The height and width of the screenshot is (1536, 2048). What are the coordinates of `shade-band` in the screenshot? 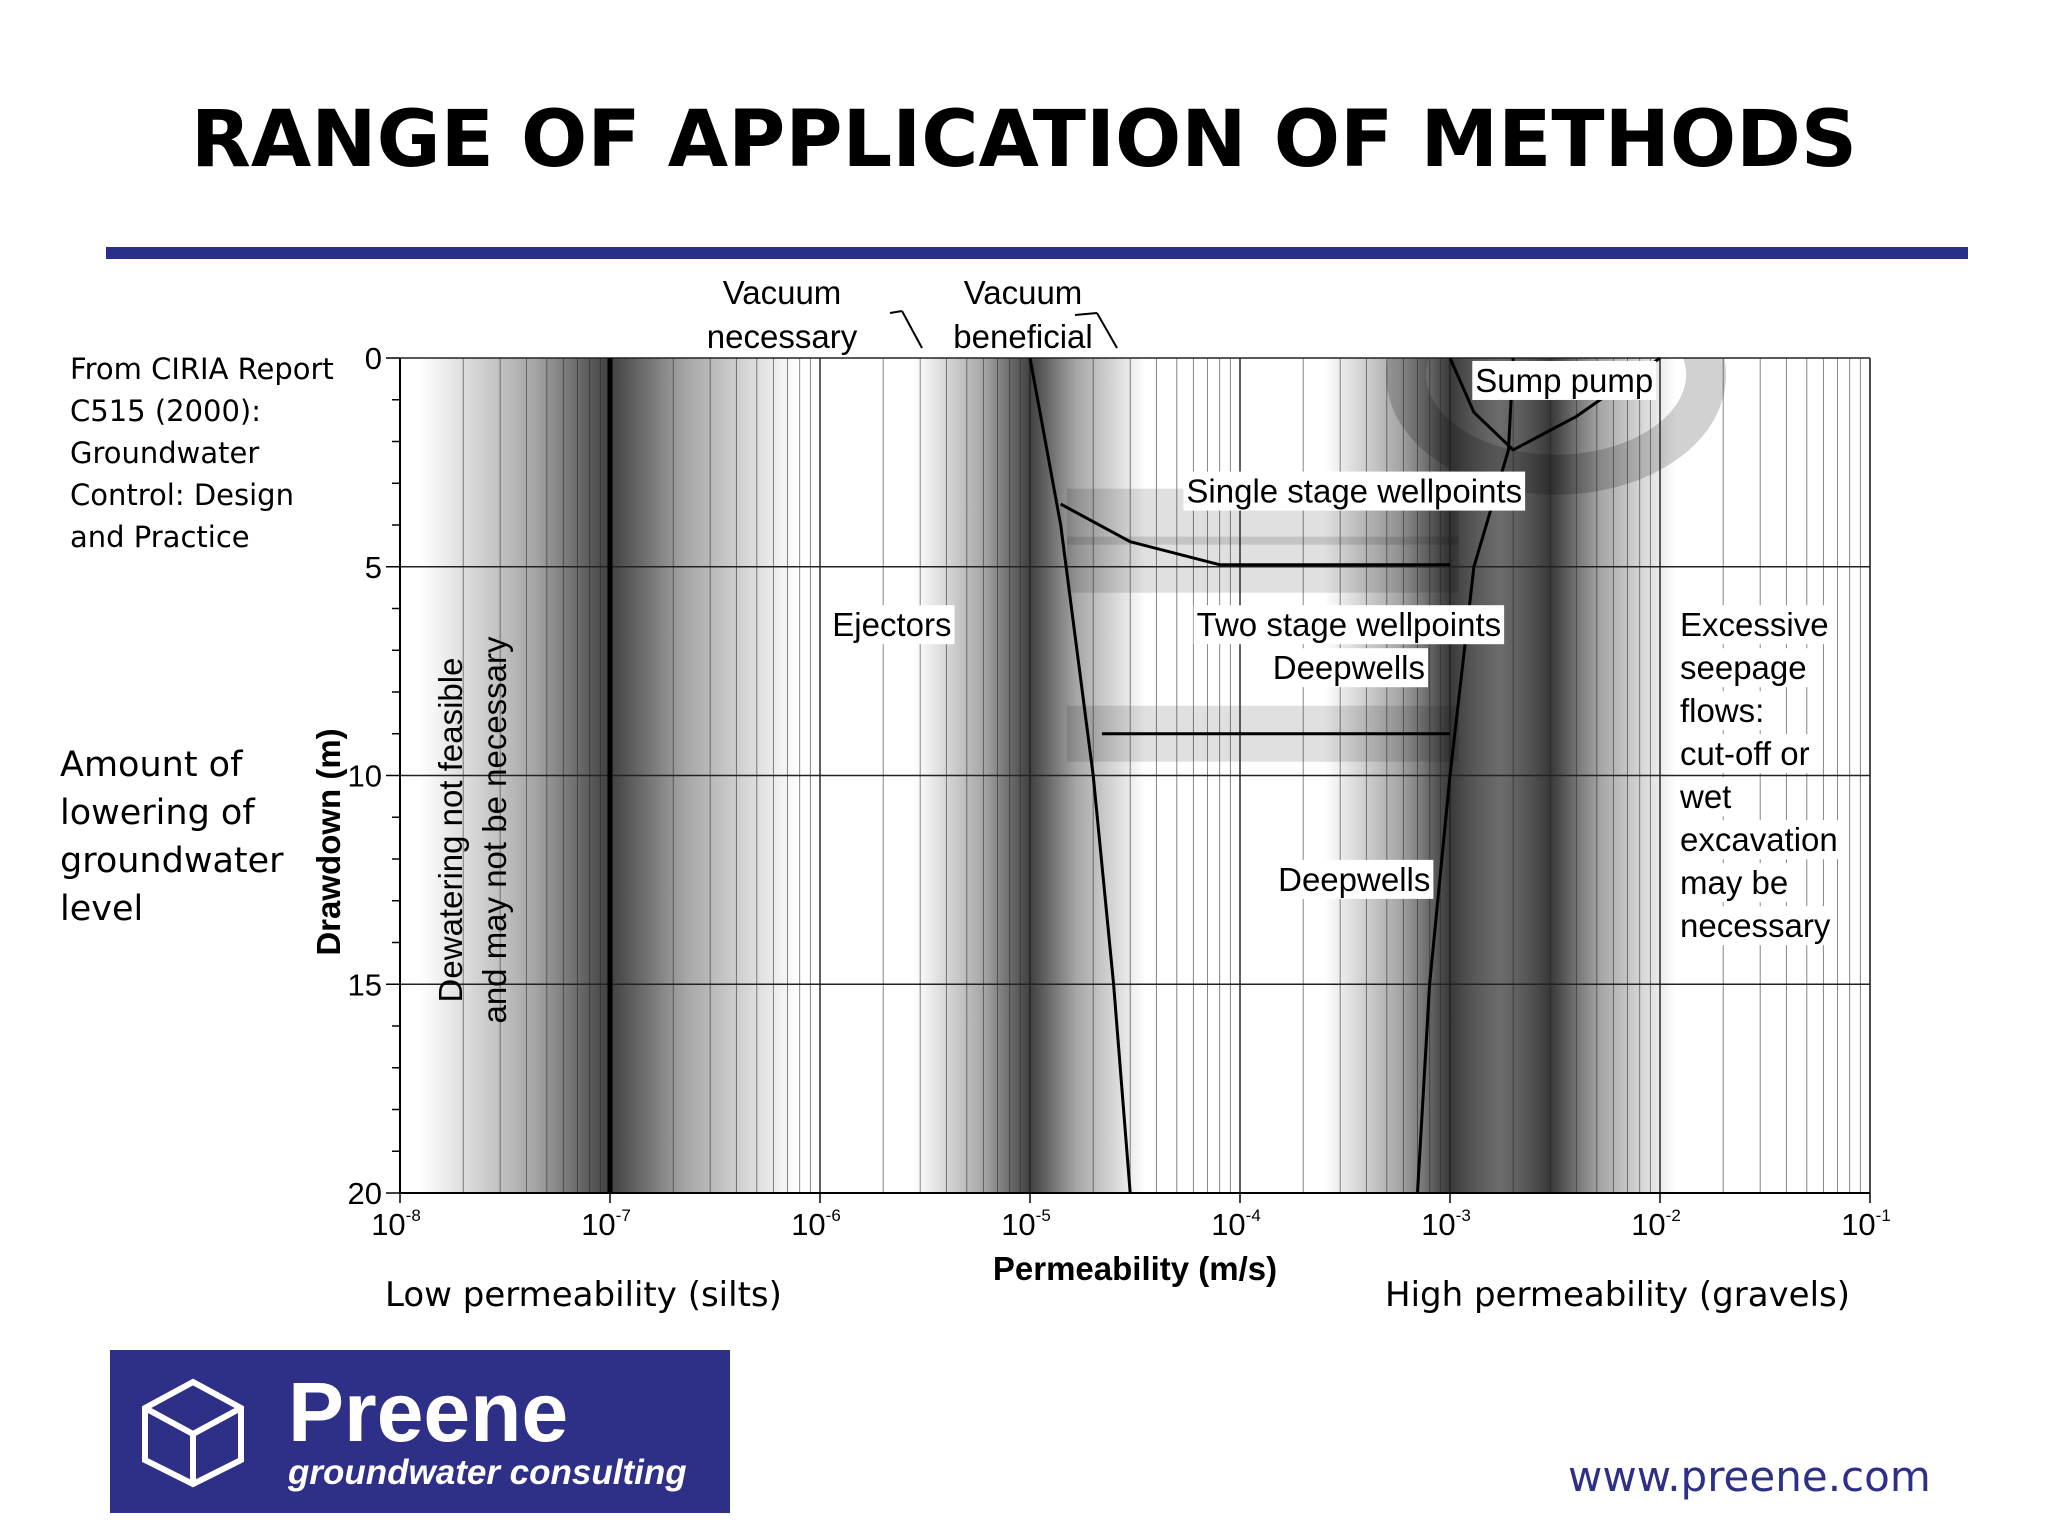 It's located at (1556, 426).